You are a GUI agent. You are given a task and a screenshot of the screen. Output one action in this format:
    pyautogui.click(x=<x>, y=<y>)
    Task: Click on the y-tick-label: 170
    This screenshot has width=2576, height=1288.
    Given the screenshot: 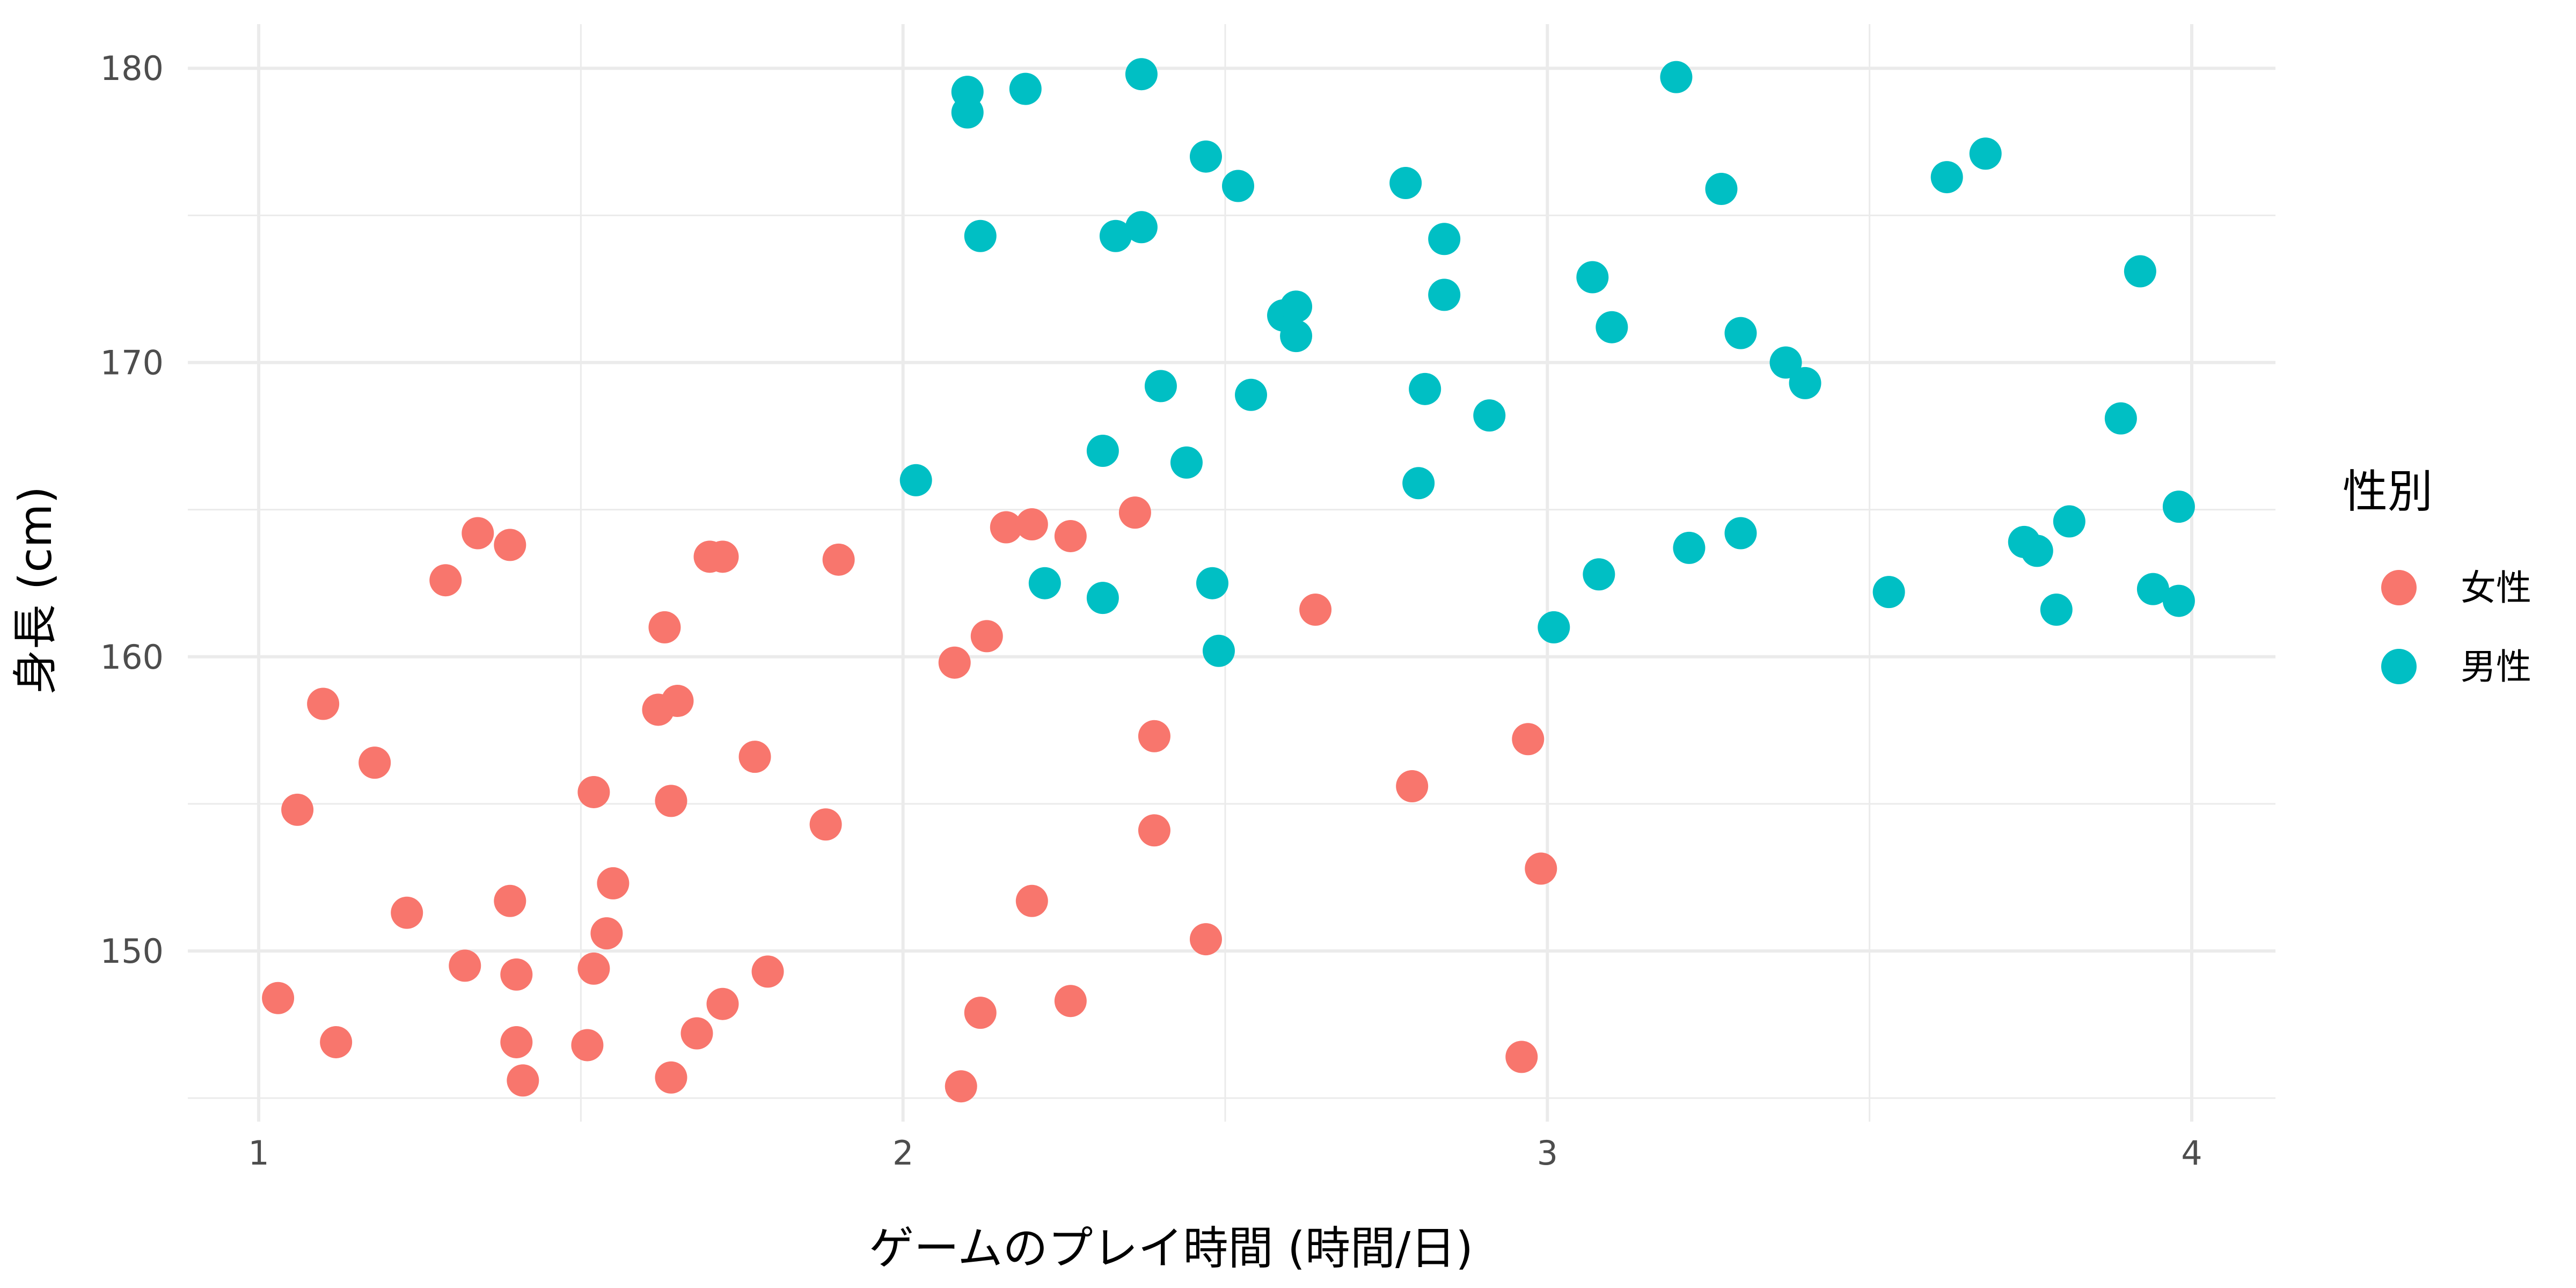 What is the action you would take?
    pyautogui.click(x=132, y=362)
    